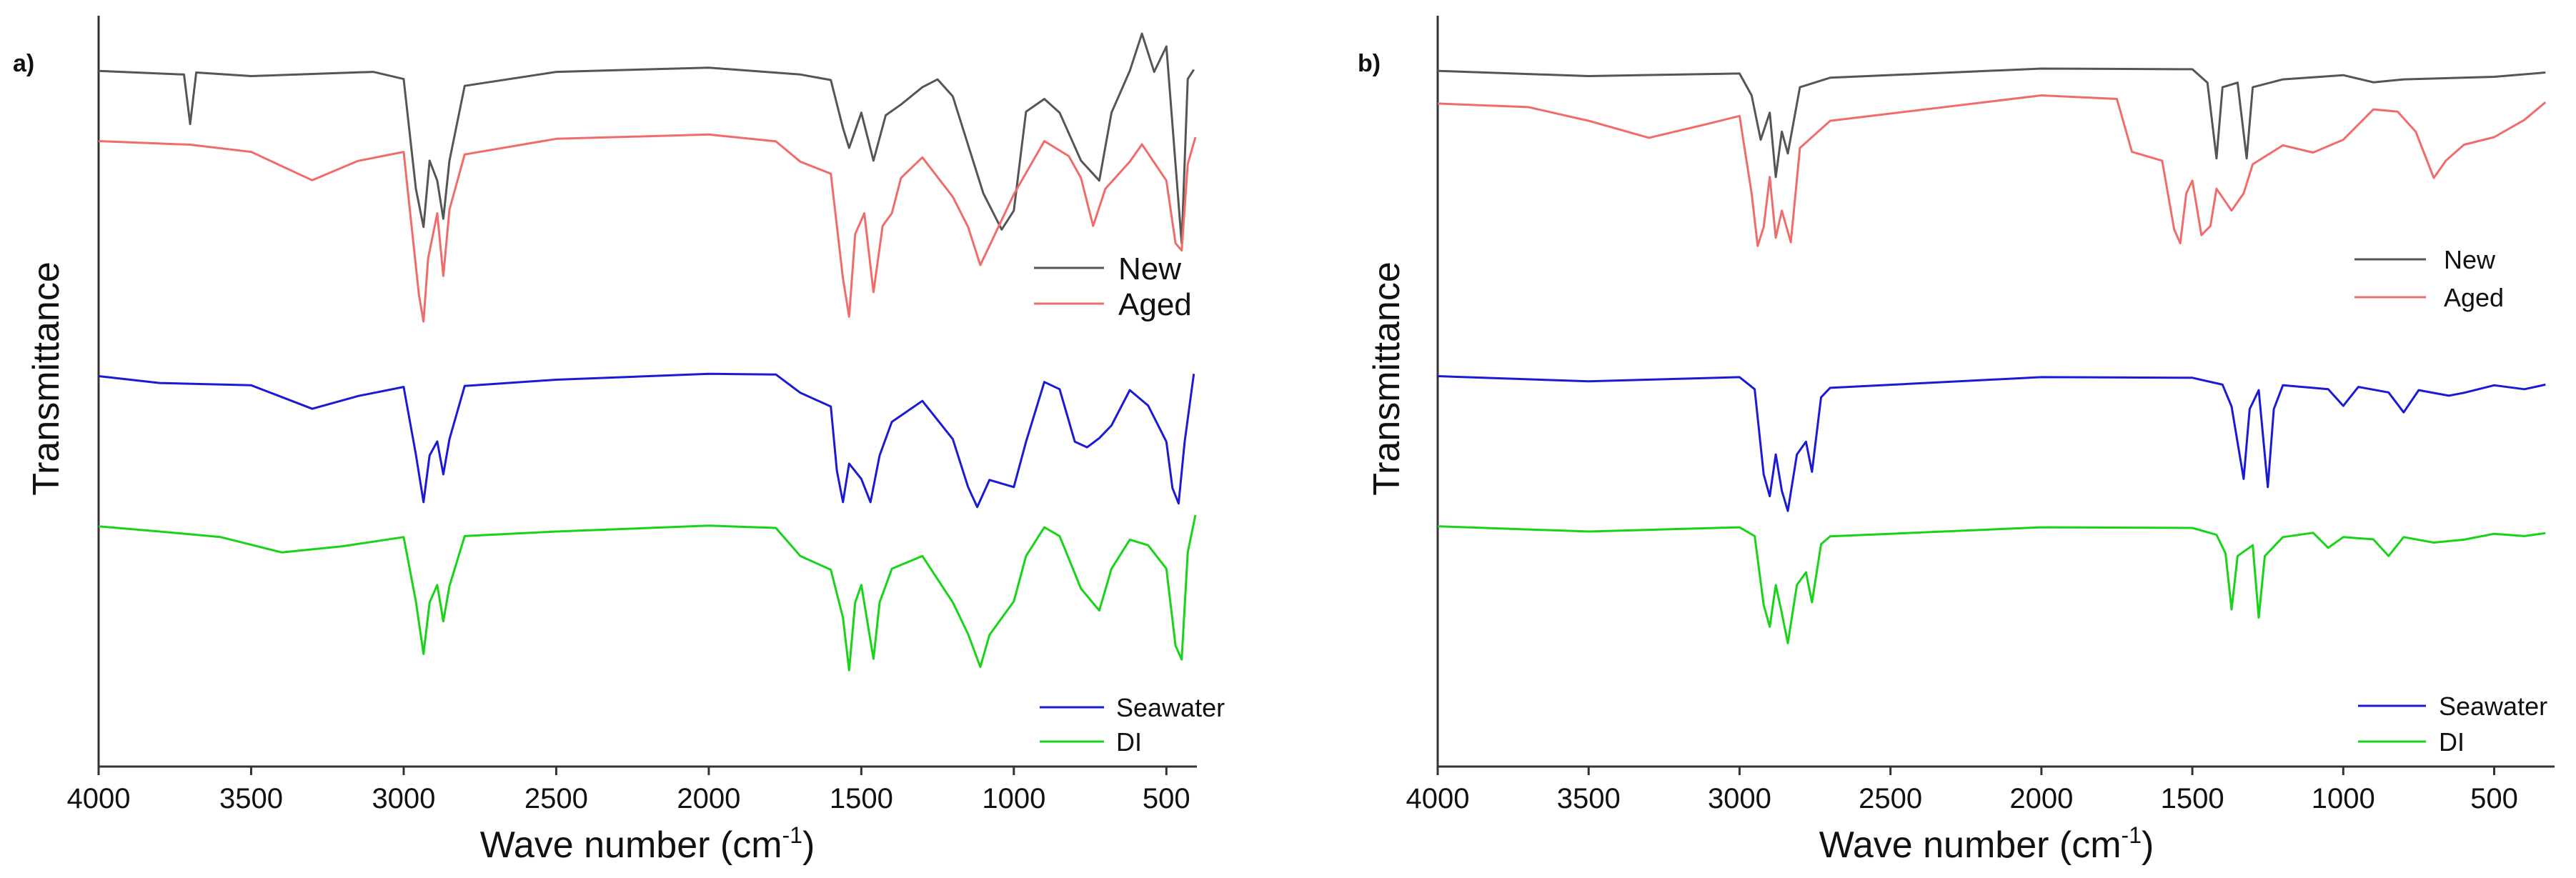  Describe the element at coordinates (2452, 742) in the screenshot. I see `legend-label-di-b: DI` at that location.